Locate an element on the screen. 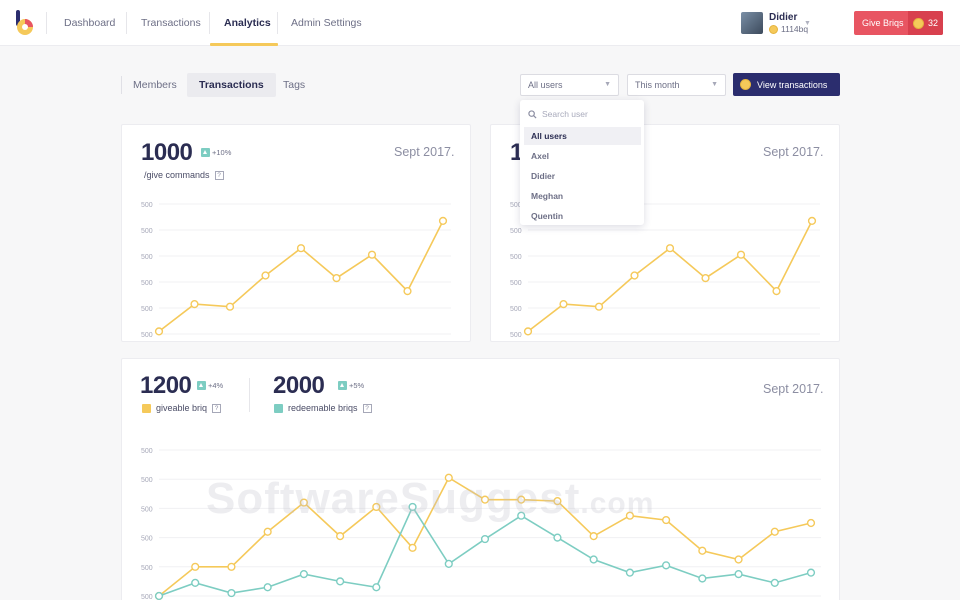 This screenshot has height=600, width=960. period-filter-select: This month ▼ is located at coordinates (676, 85).